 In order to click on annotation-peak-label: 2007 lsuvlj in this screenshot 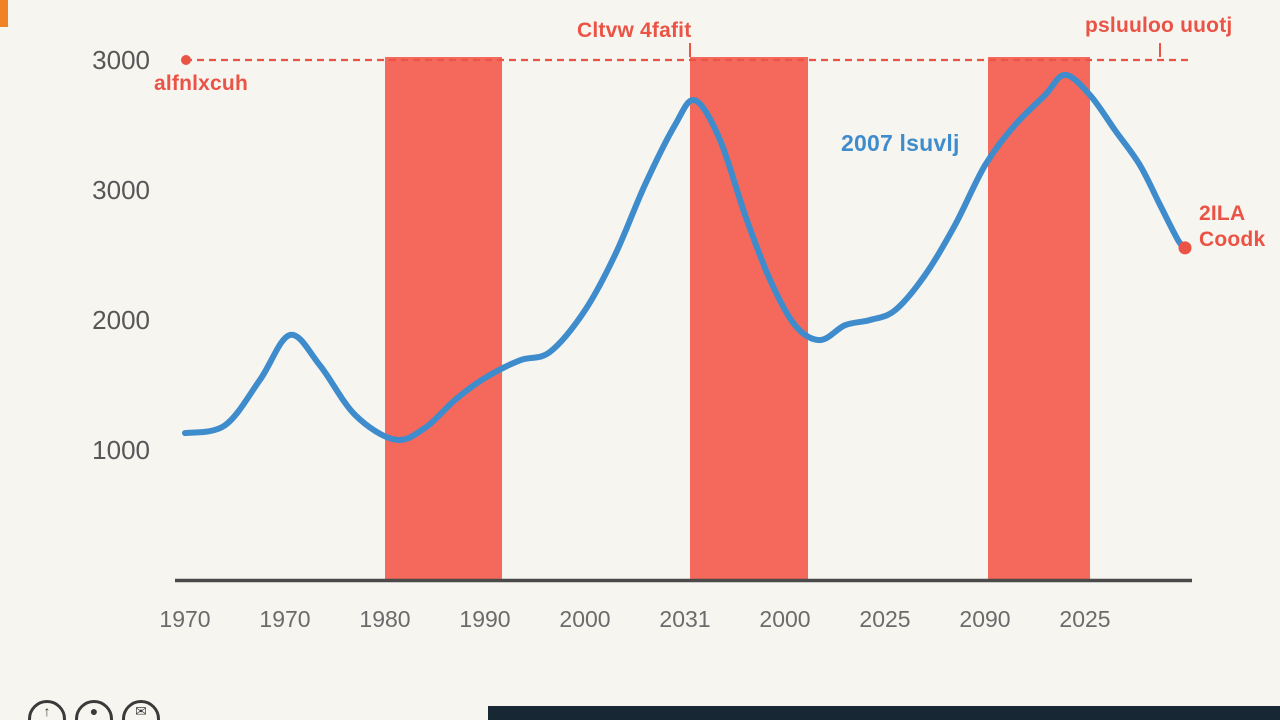, I will do `click(900, 143)`.